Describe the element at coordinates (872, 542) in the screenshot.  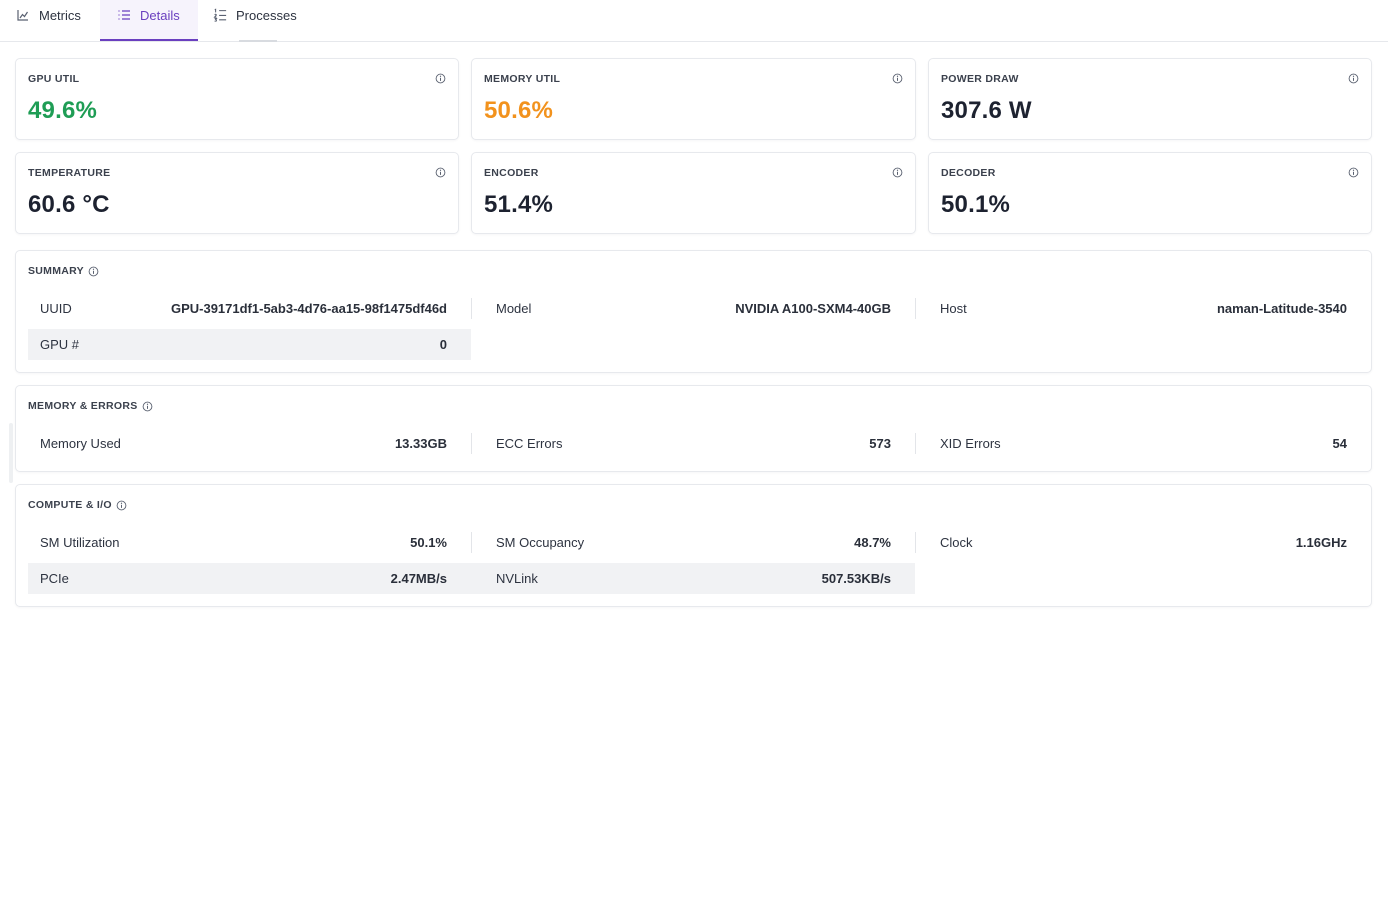
I see `field-value: 48.7%` at that location.